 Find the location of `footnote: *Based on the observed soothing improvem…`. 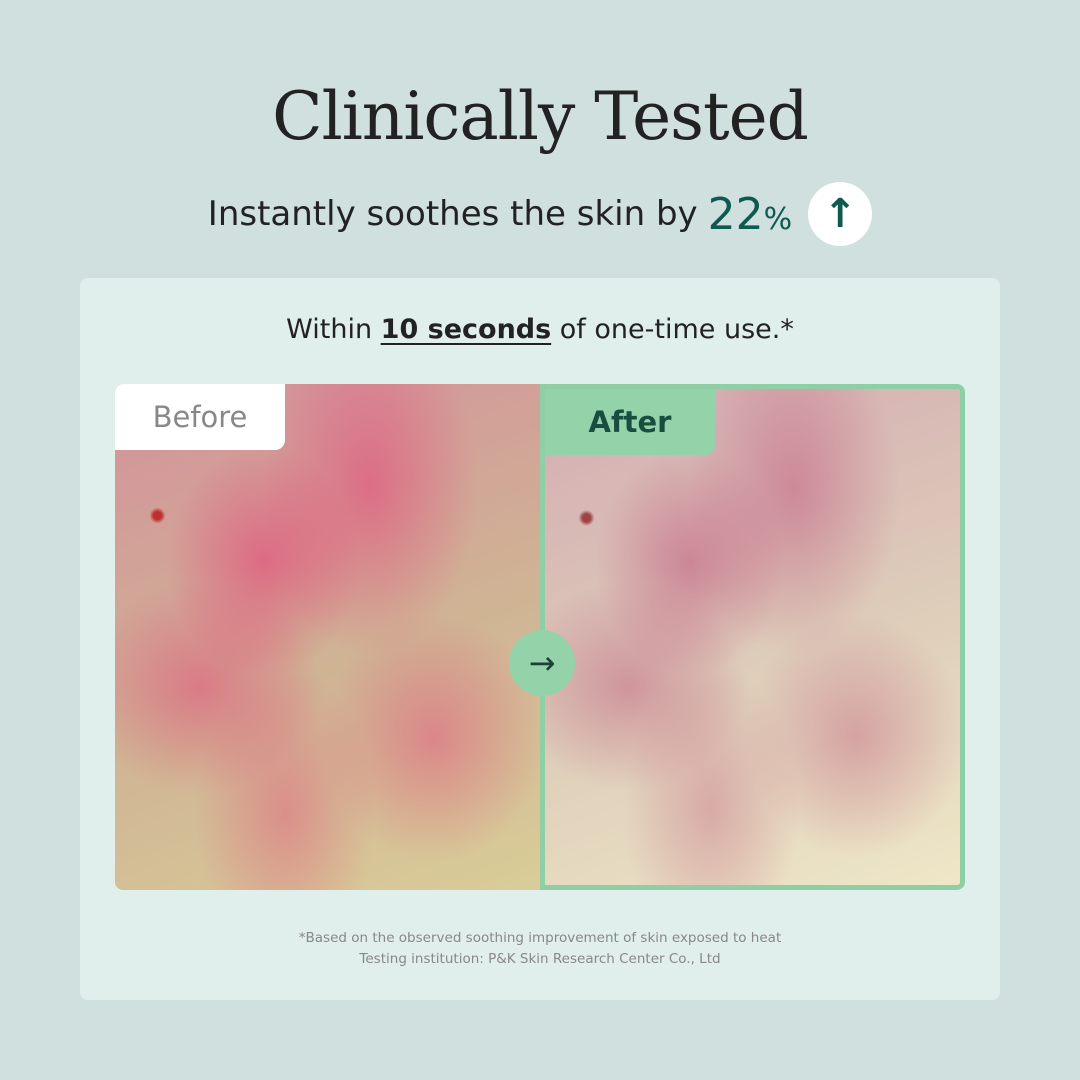

footnote: *Based on the observed soothing improvem… is located at coordinates (540, 949).